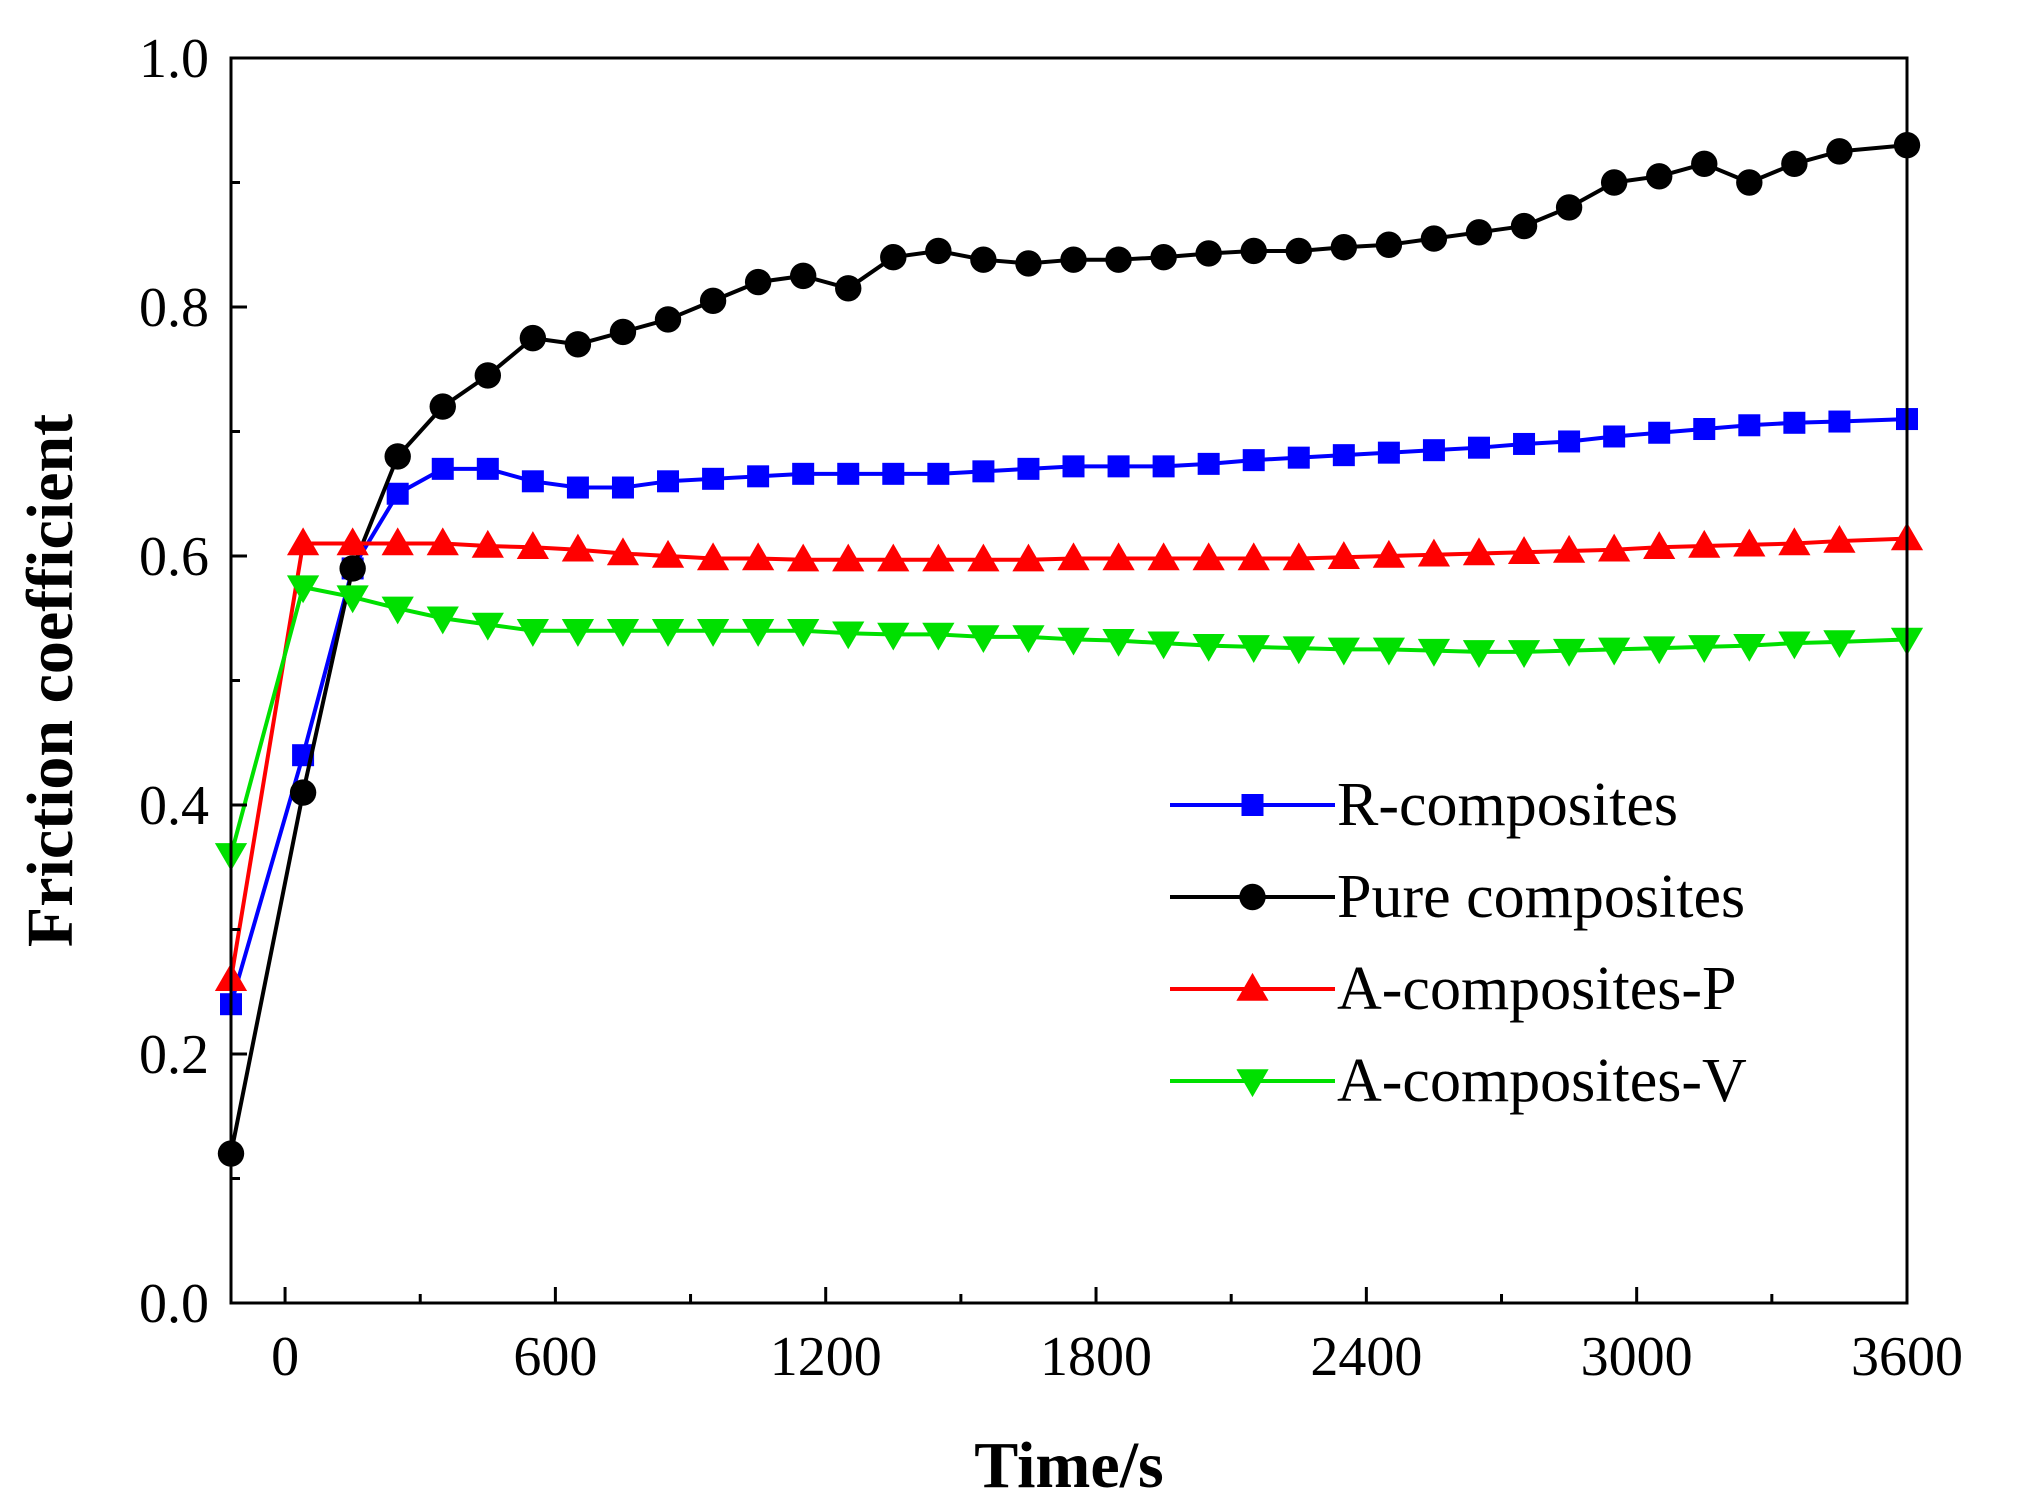 The height and width of the screenshot is (1512, 2020). What do you see at coordinates (1068, 1465) in the screenshot?
I see `x-axis-title: Time/s` at bounding box center [1068, 1465].